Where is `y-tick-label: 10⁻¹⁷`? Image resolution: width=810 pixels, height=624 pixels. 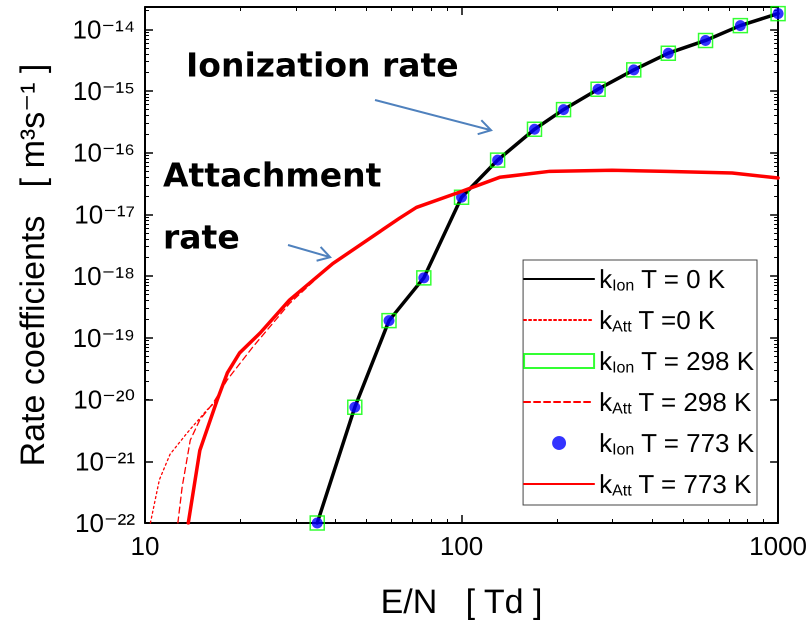 y-tick-label: 10⁻¹⁷ is located at coordinates (104, 214).